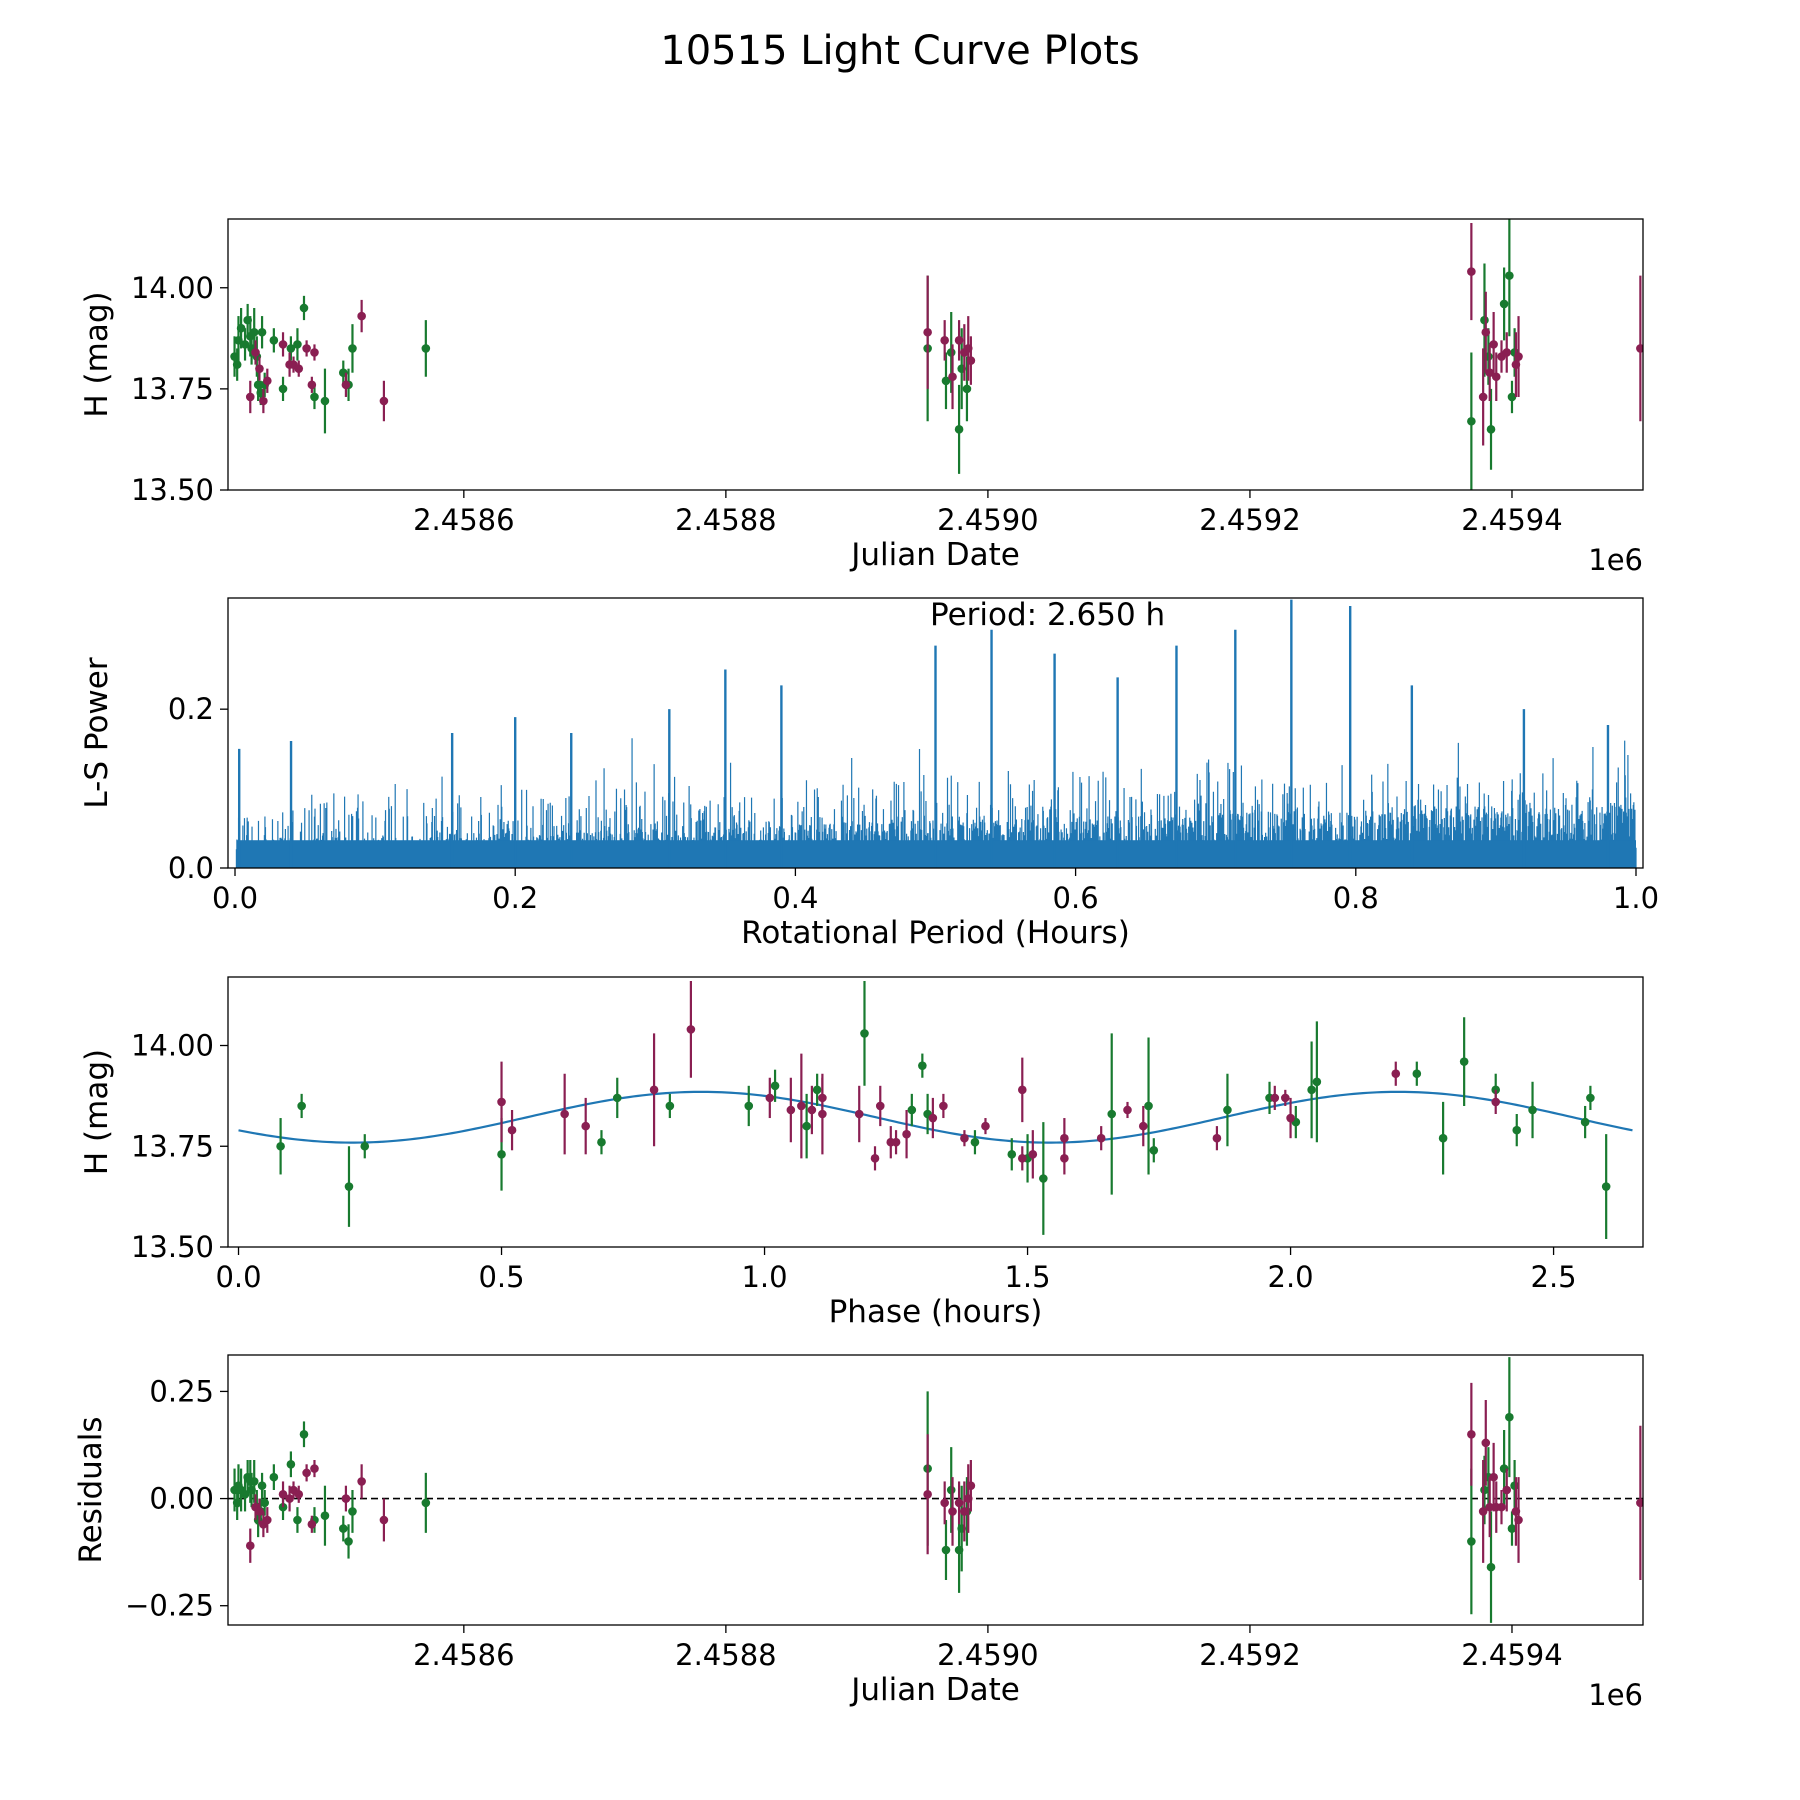 The height and width of the screenshot is (1800, 1800). Describe the element at coordinates (463, 1655) in the screenshot. I see `x-tick-label: 2.4586` at that location.